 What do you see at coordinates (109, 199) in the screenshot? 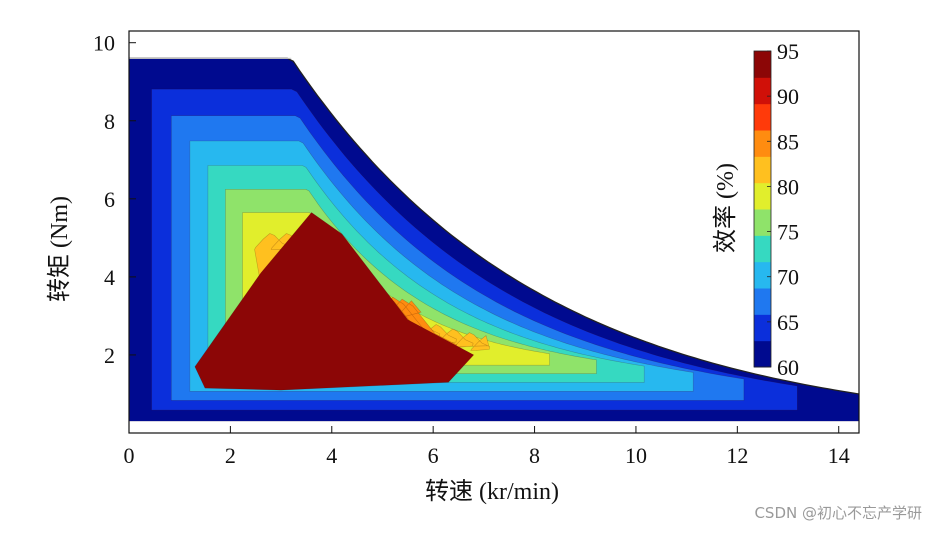
I see `y-tick-label: 6` at bounding box center [109, 199].